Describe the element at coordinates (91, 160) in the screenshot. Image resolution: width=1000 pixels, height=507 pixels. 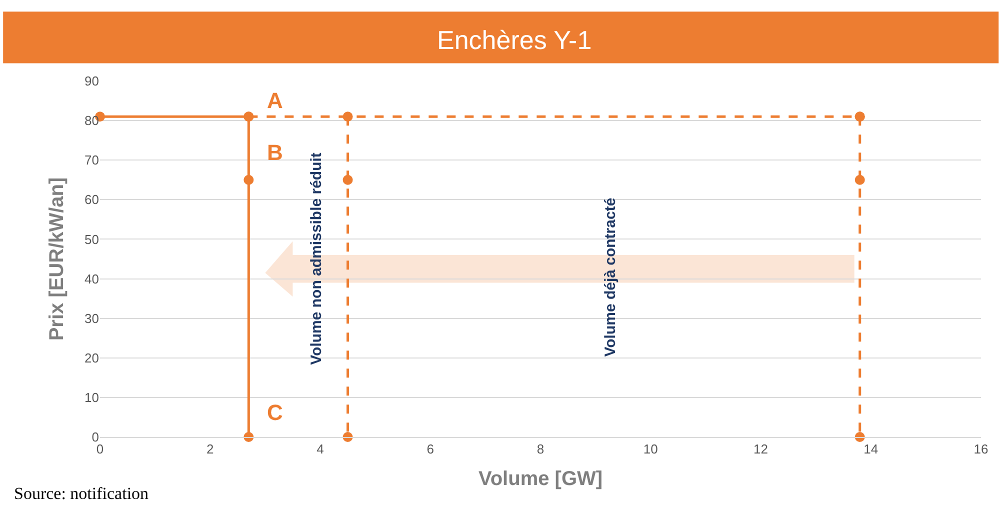
I see `y-tick-label: 70` at that location.